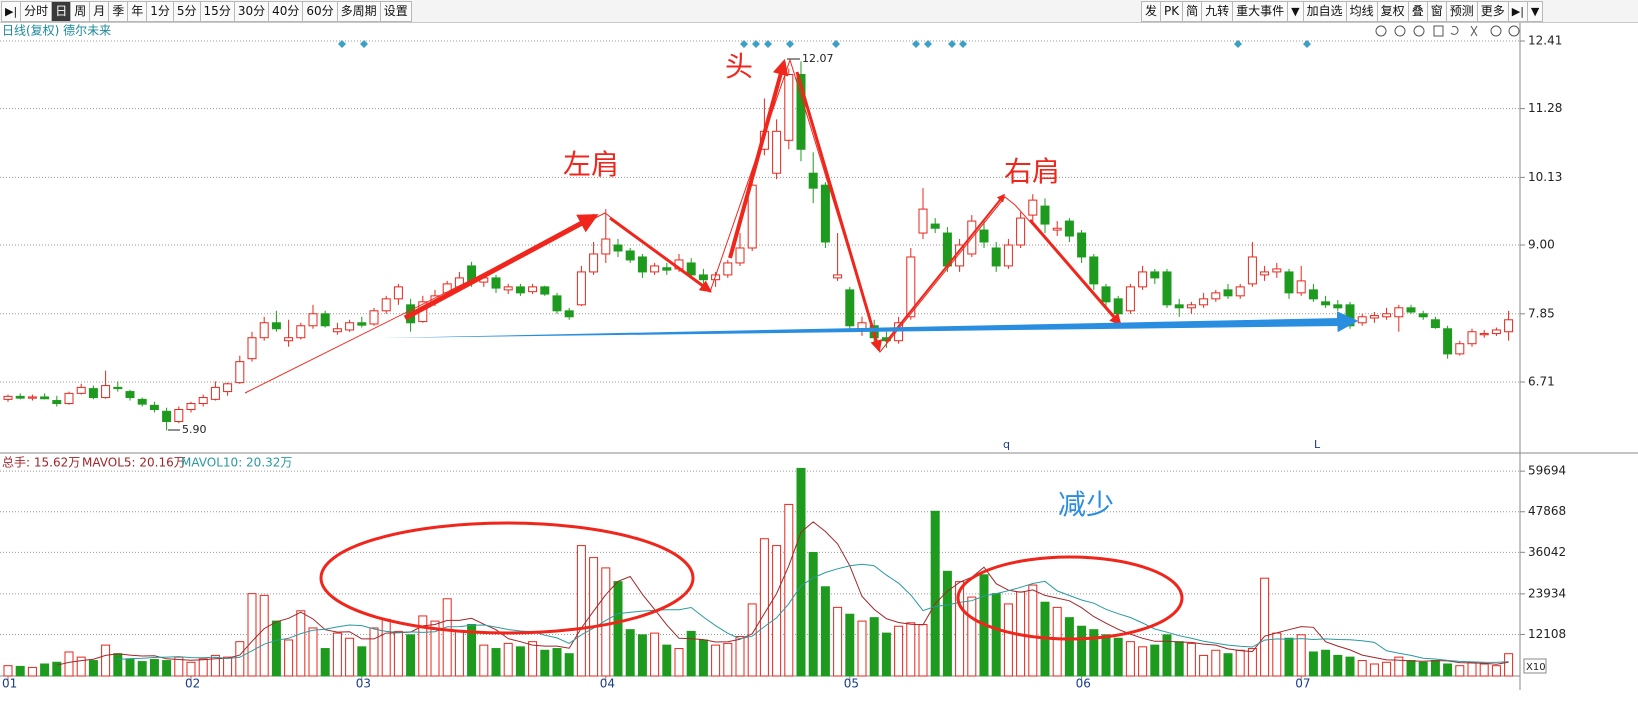  Describe the element at coordinates (1438, 31) in the screenshot. I see `doc-icon` at that location.